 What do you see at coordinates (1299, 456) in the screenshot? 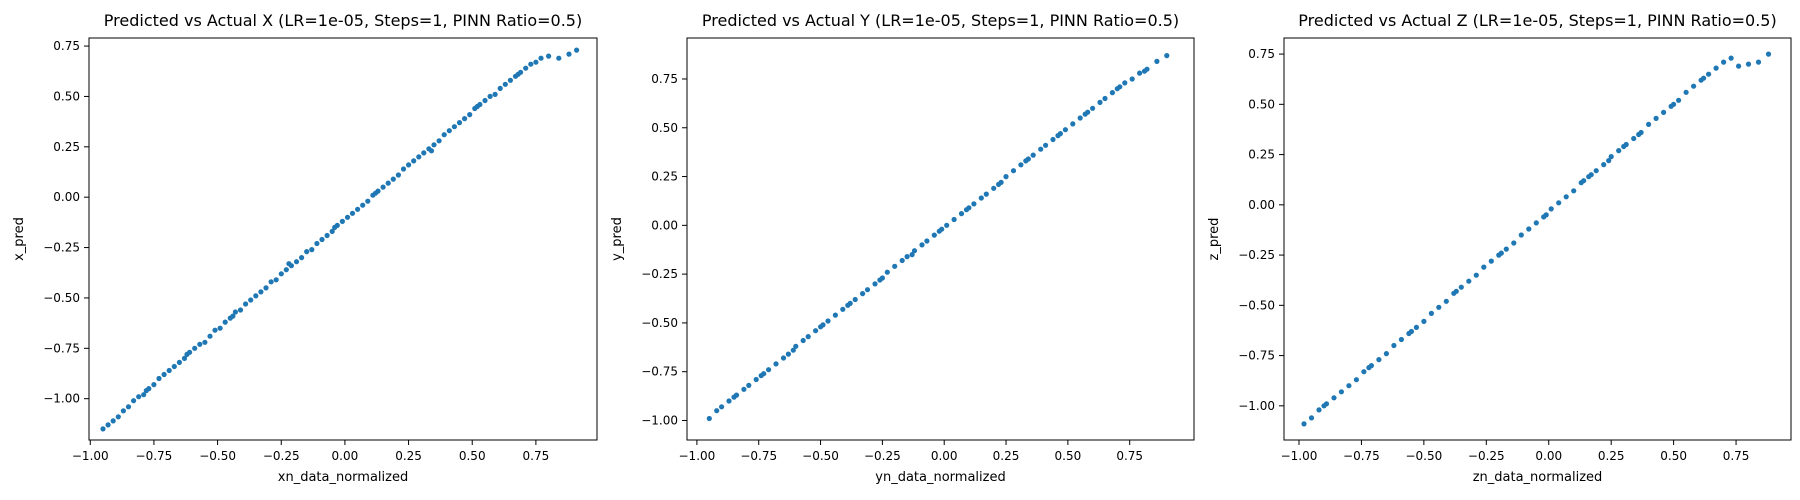
I see `x-tick-label: −1.00` at bounding box center [1299, 456].